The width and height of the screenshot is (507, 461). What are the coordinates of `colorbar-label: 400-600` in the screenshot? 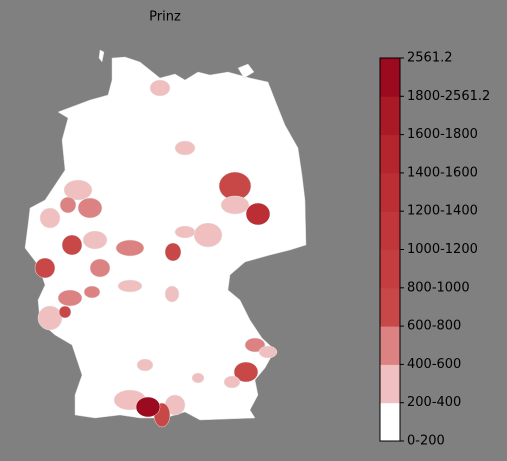 It's located at (434, 364).